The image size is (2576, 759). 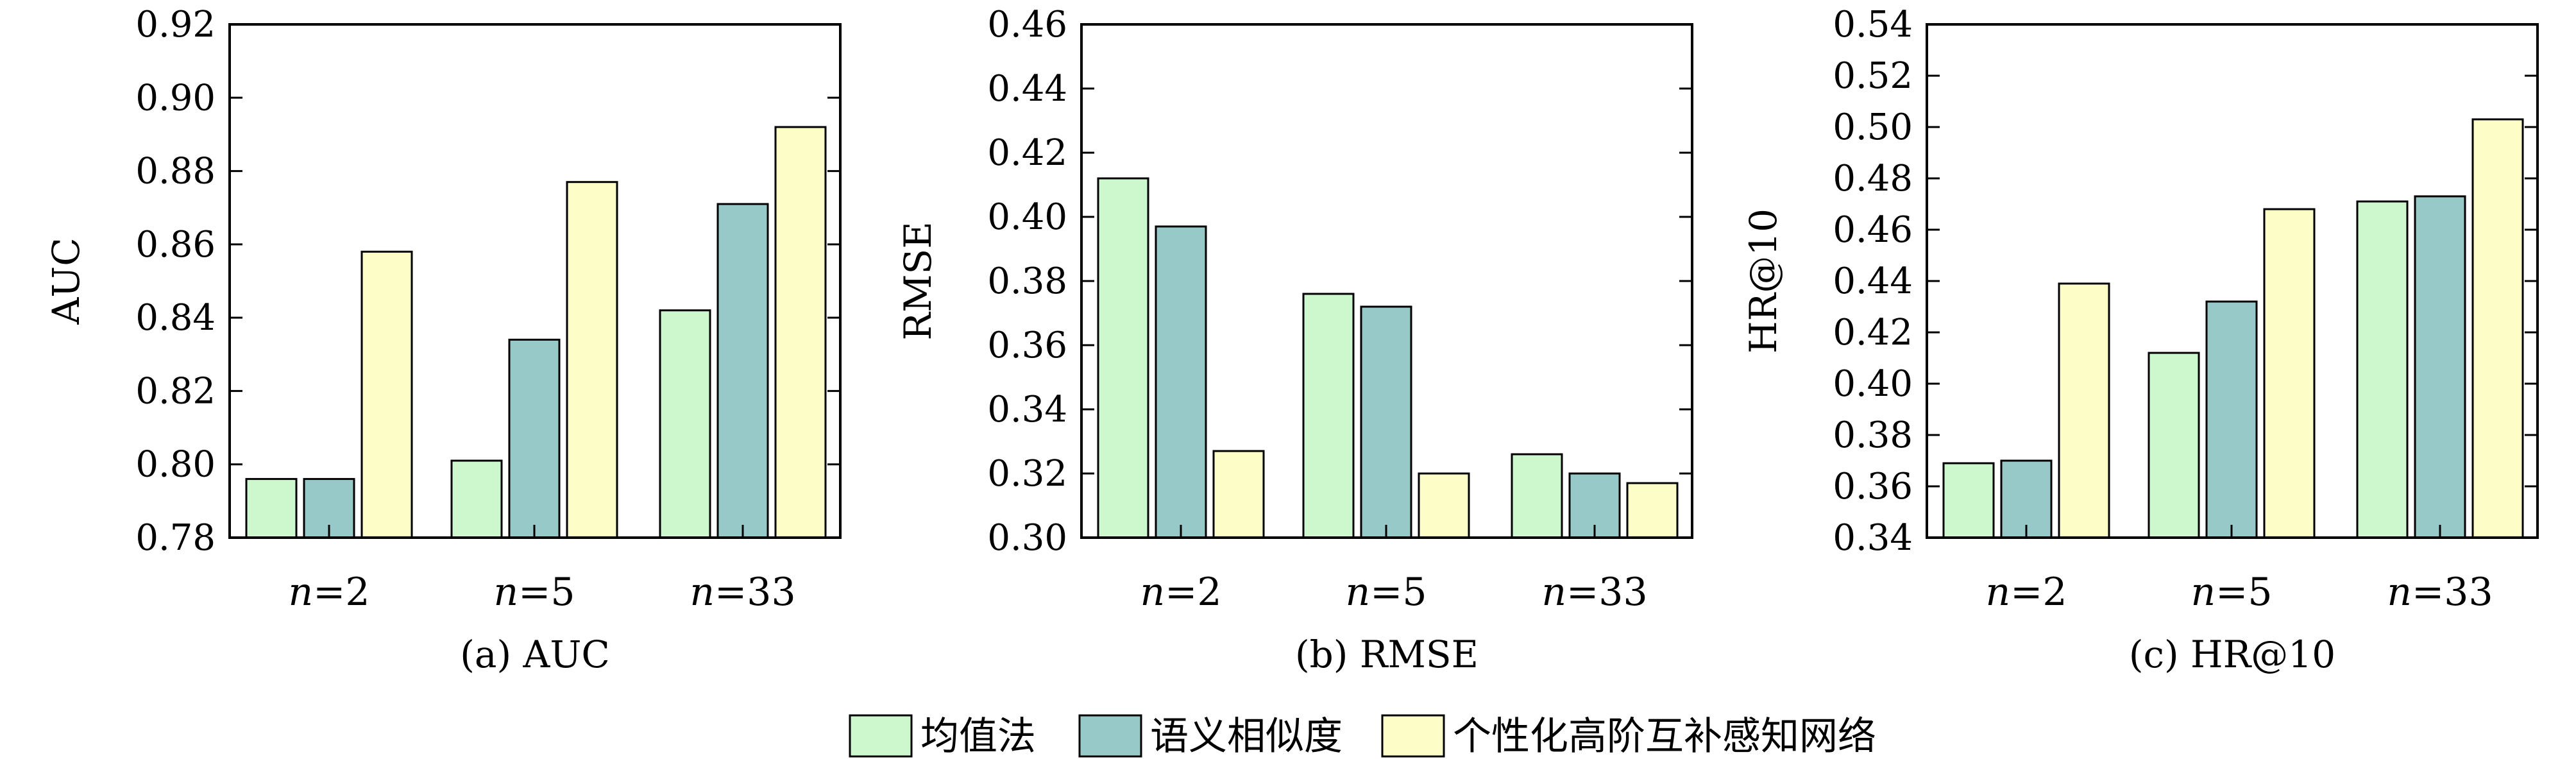 I want to click on y-axis-title: RMSE, so click(x=918, y=280).